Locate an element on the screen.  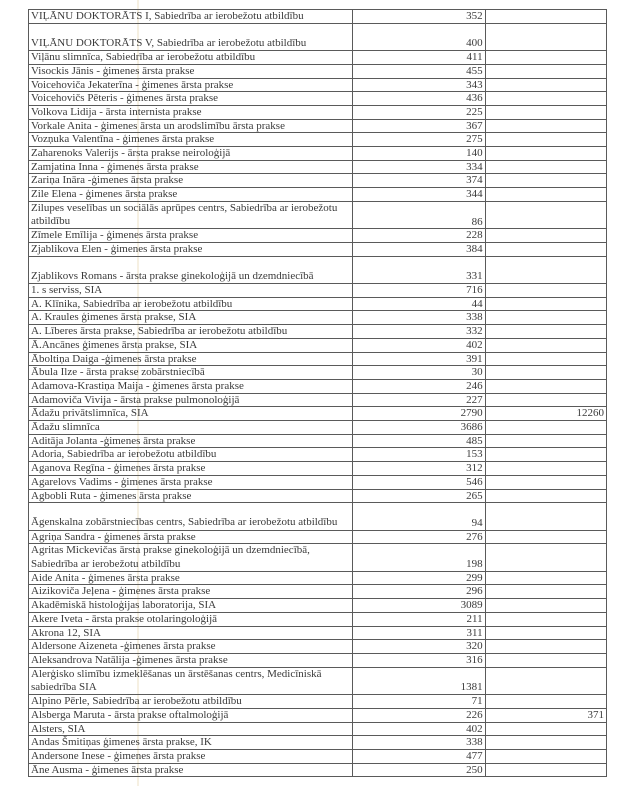
table-row: Aide Anita - ģimenes ārsta prakse 299 is located at coordinates (318, 578).